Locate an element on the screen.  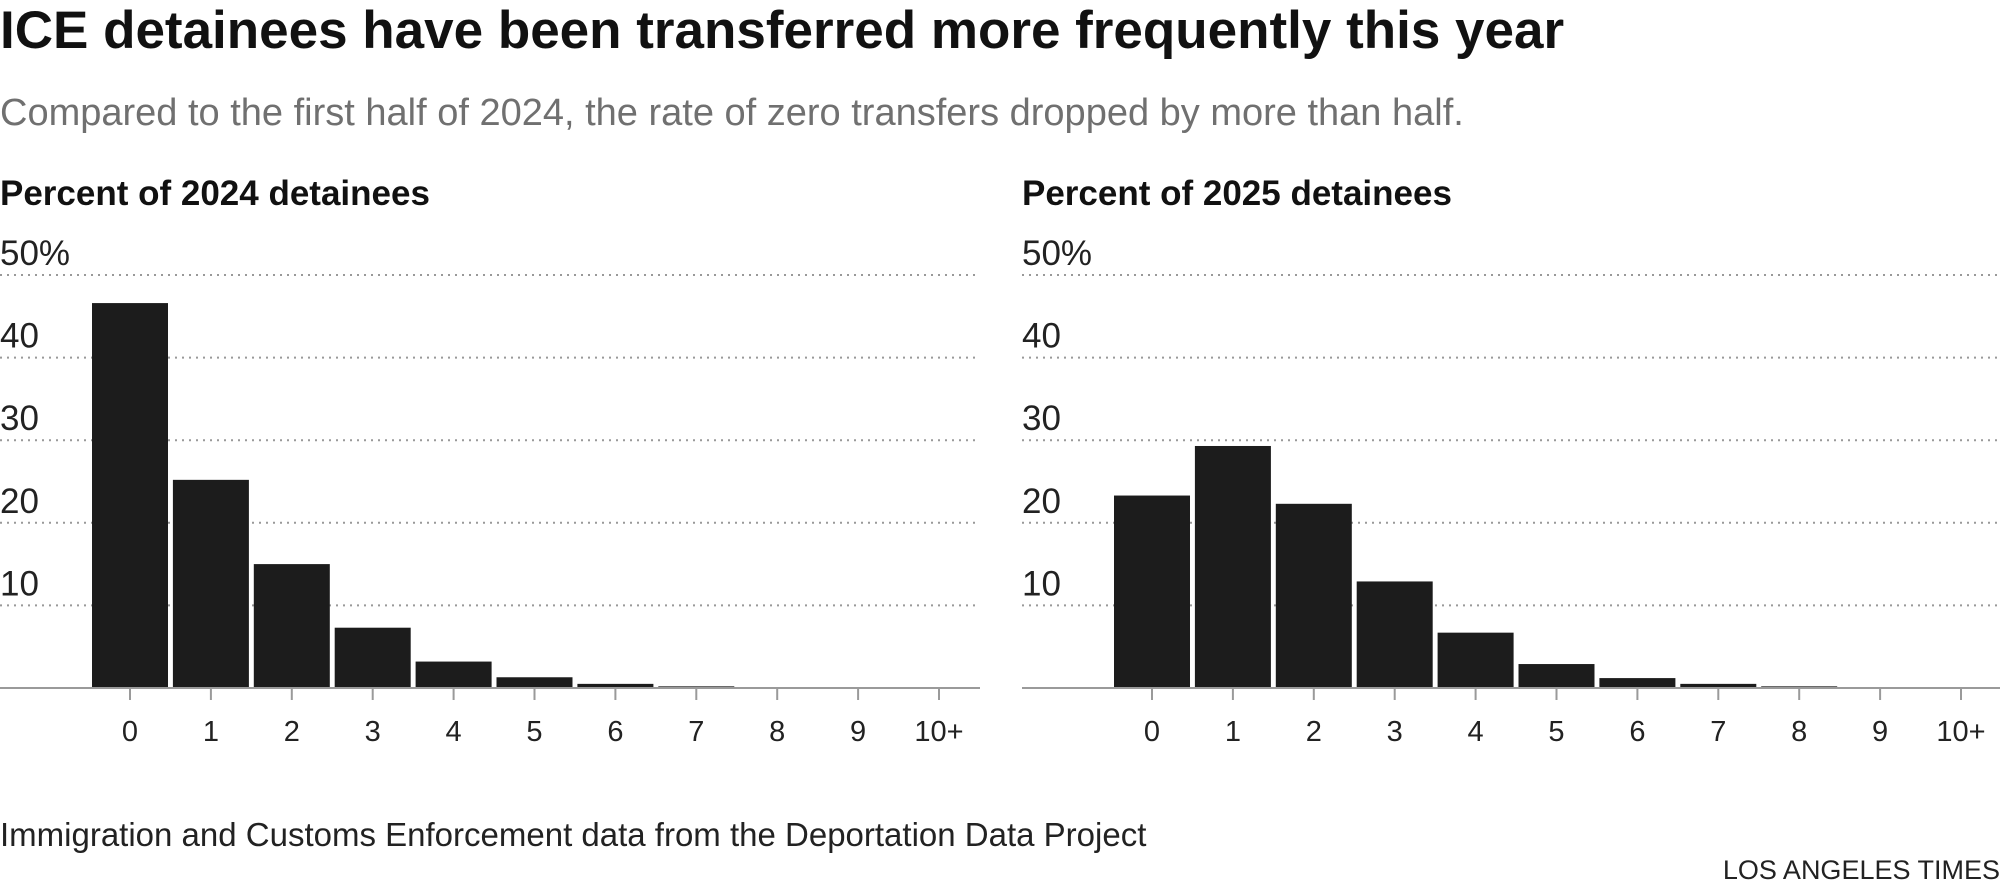
panel-title-2024: Percent of 2024 detainees is located at coordinates (215, 193).